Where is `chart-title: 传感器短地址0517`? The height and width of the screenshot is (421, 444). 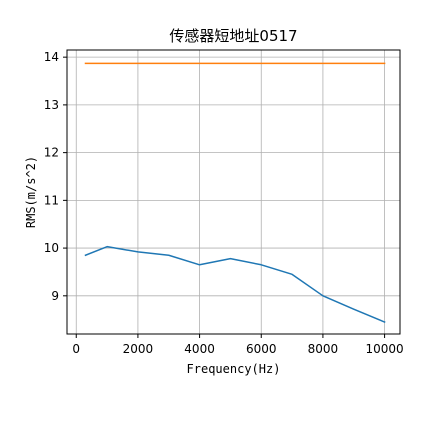
chart-title: 传感器短地址0517 is located at coordinates (233, 36).